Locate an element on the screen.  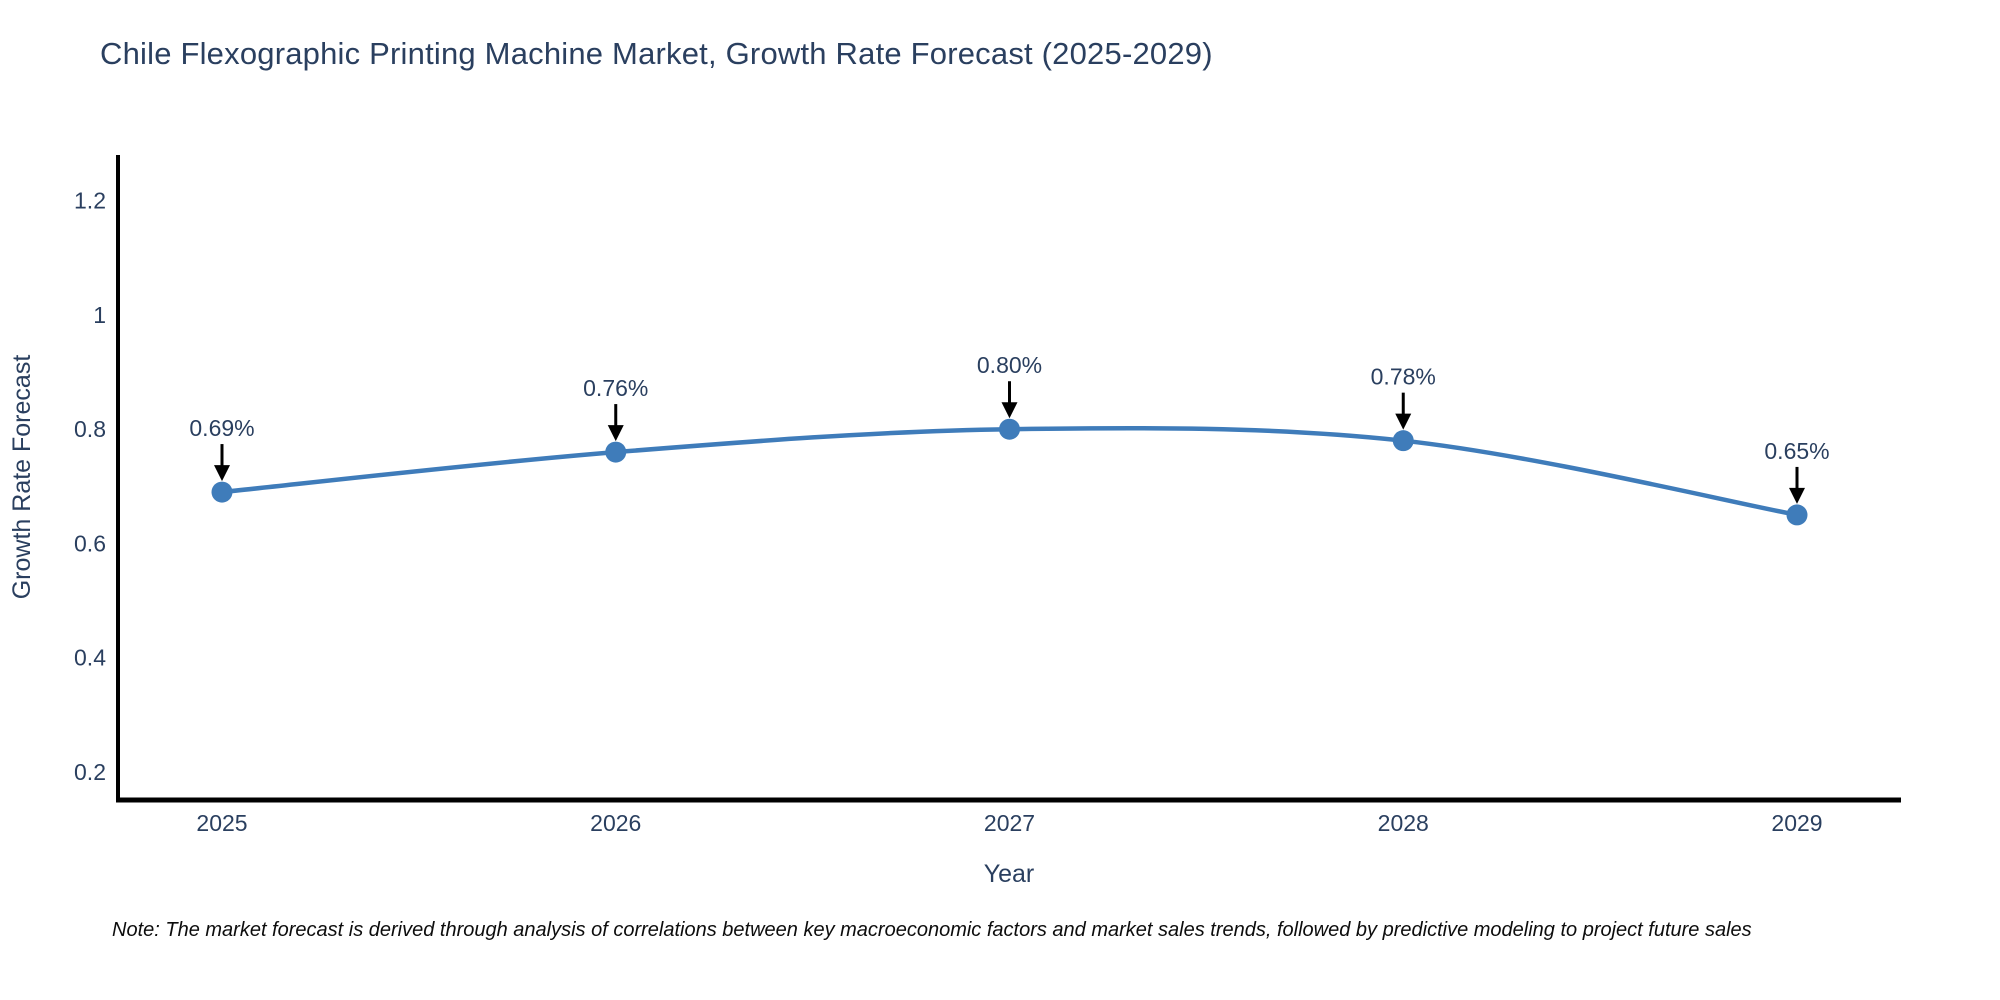
x-axis-title: Year is located at coordinates (1009, 874).